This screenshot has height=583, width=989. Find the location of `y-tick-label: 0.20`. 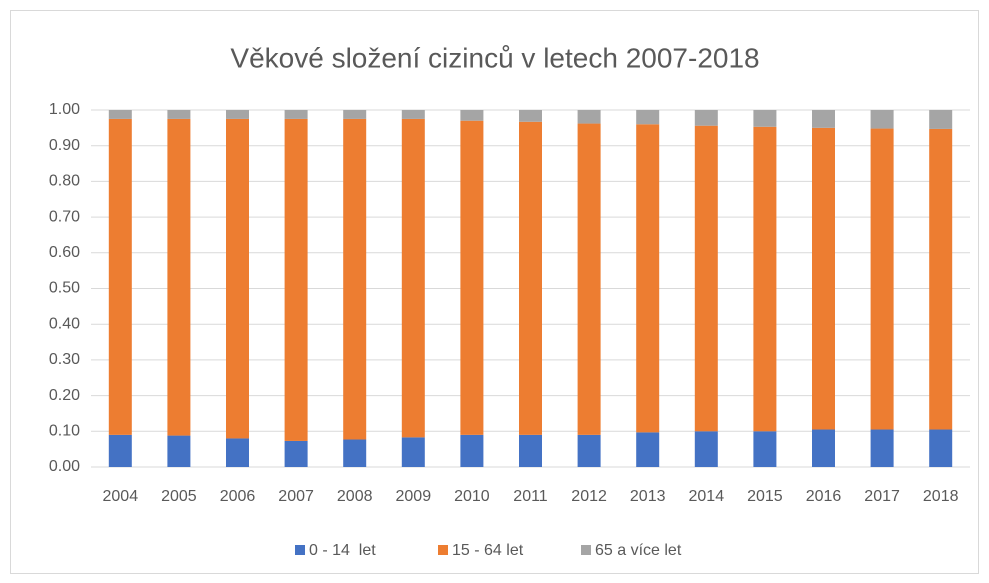

y-tick-label: 0.20 is located at coordinates (64, 395).